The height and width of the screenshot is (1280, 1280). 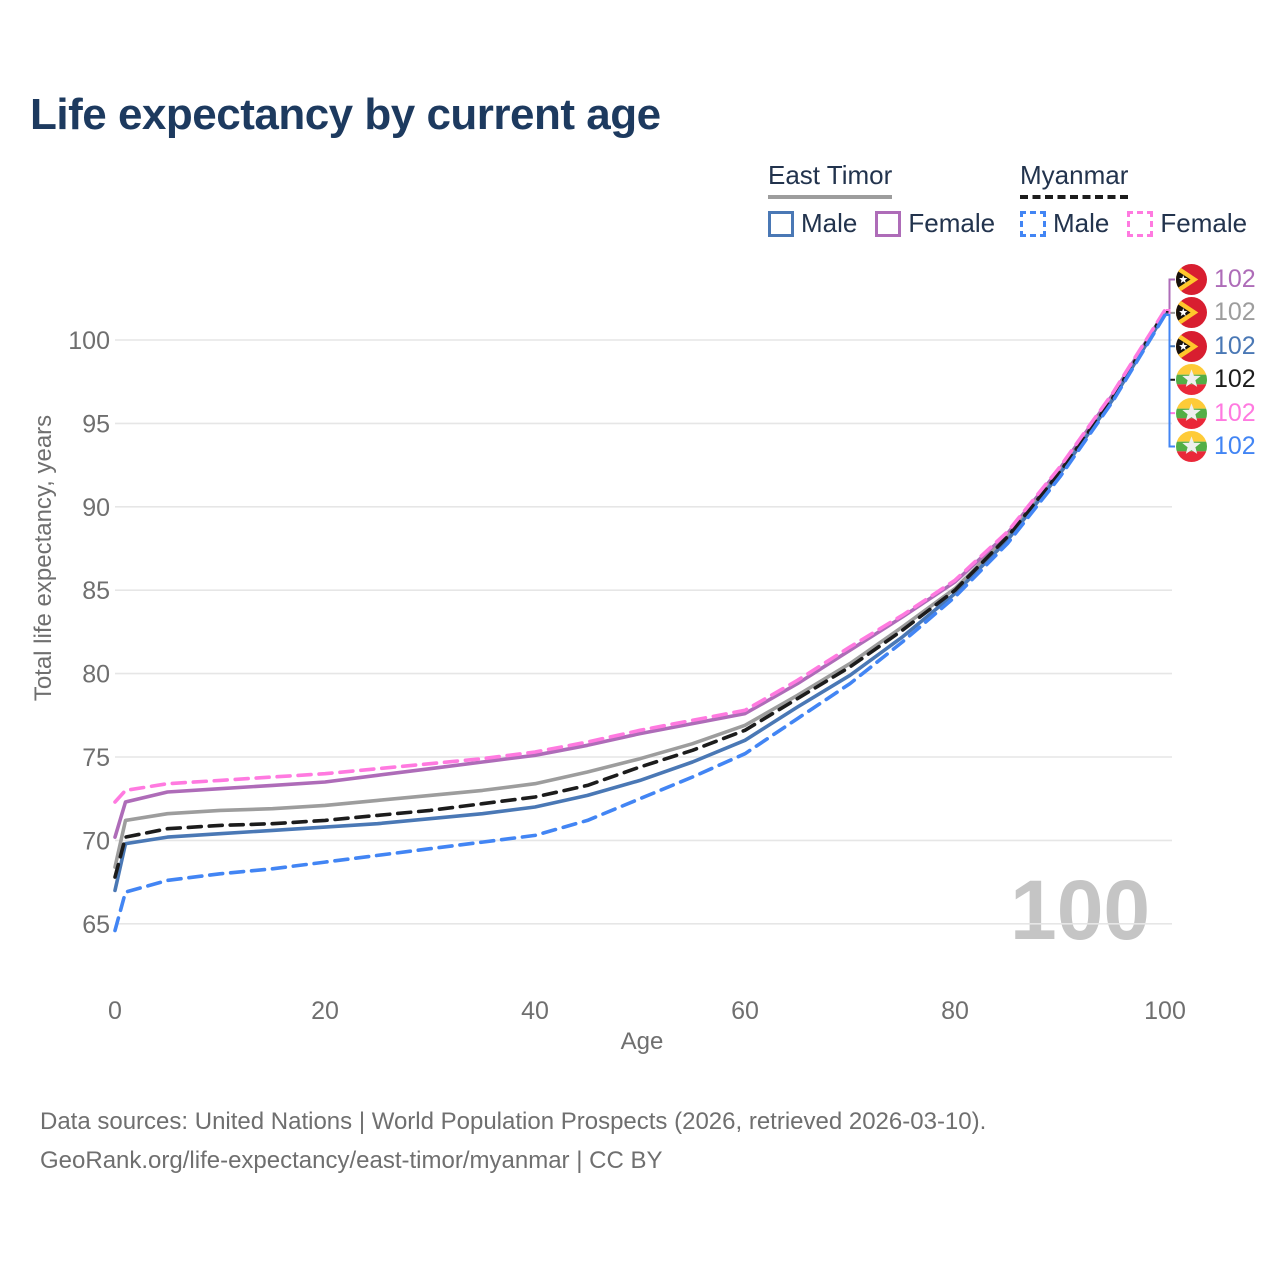 What do you see at coordinates (1142, 200) in the screenshot?
I see `legend-group-myanmar: Myanmar Male Female` at bounding box center [1142, 200].